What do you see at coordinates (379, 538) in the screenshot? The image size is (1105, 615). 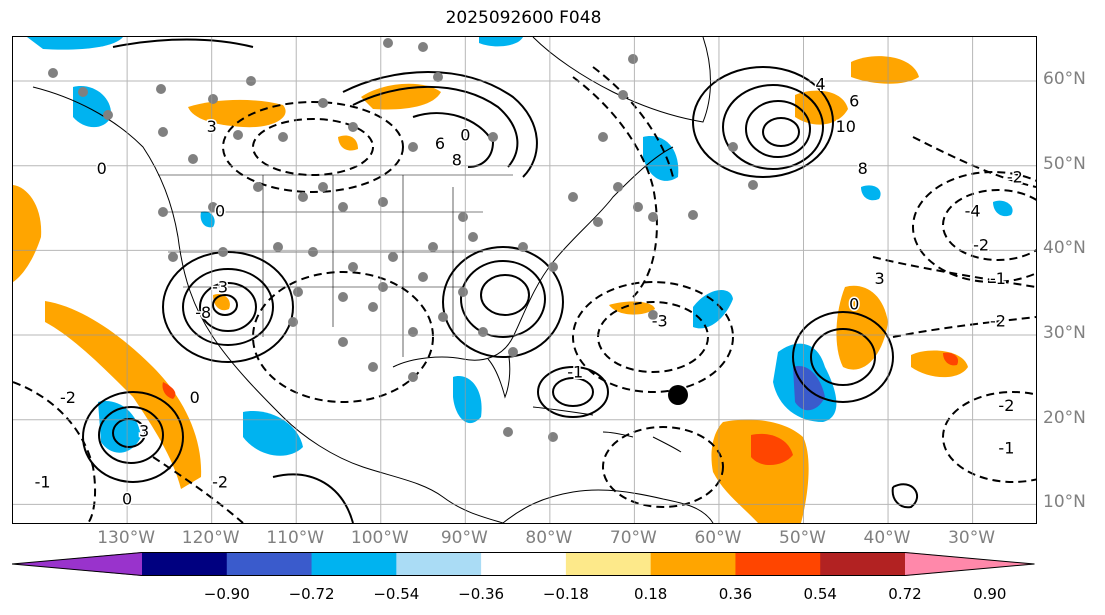 I see `longitude-label: 100°W` at bounding box center [379, 538].